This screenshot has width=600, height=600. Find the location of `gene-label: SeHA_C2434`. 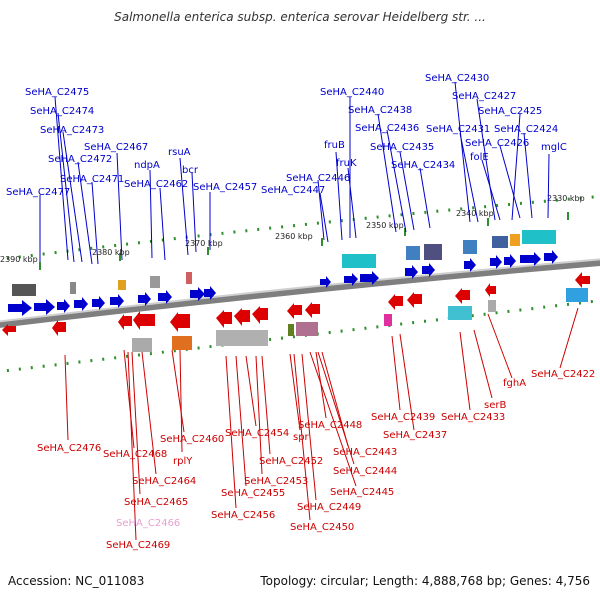

gene-label: SeHA_C2434 is located at coordinates (423, 165).